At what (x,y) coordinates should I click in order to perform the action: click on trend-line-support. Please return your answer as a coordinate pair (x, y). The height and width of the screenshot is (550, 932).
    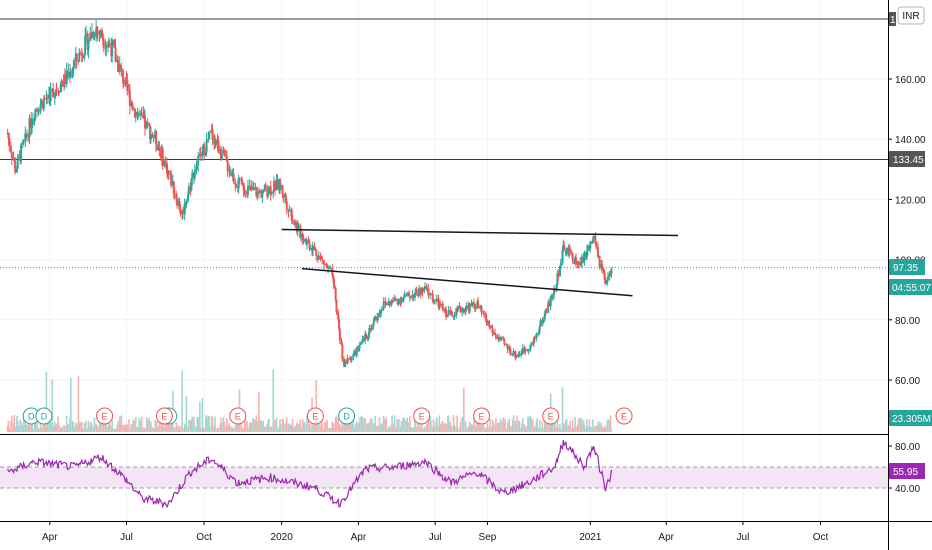
    Looking at the image, I should click on (467, 282).